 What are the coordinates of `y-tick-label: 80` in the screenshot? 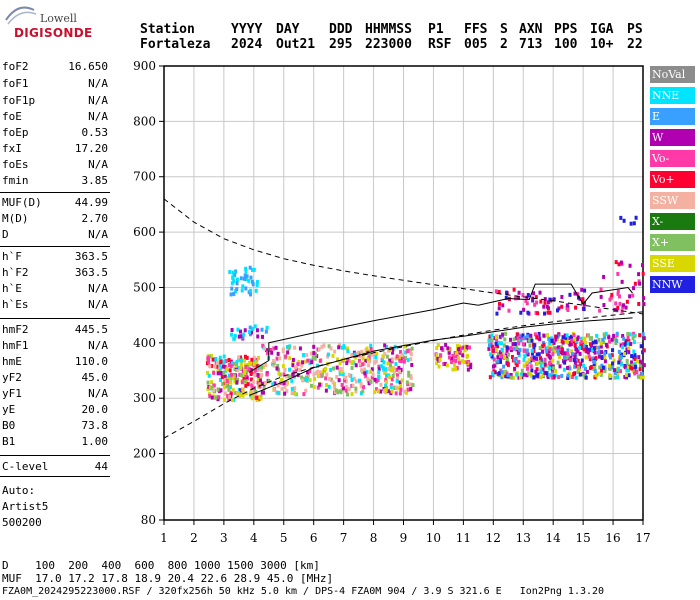 It's located at (148, 520).